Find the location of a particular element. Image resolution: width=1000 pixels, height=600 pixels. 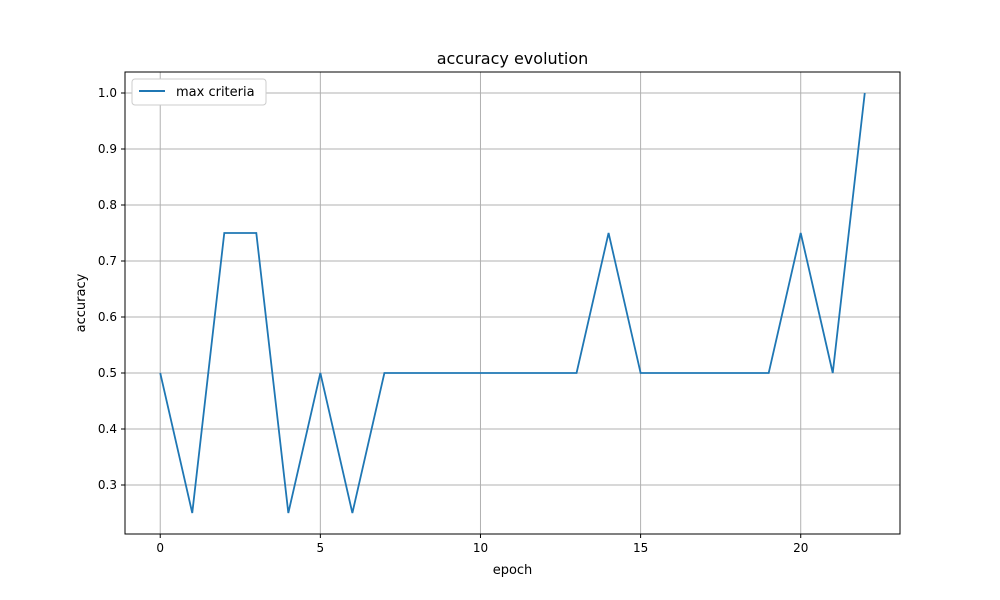

chart-title: accuracy evolution is located at coordinates (513, 58).